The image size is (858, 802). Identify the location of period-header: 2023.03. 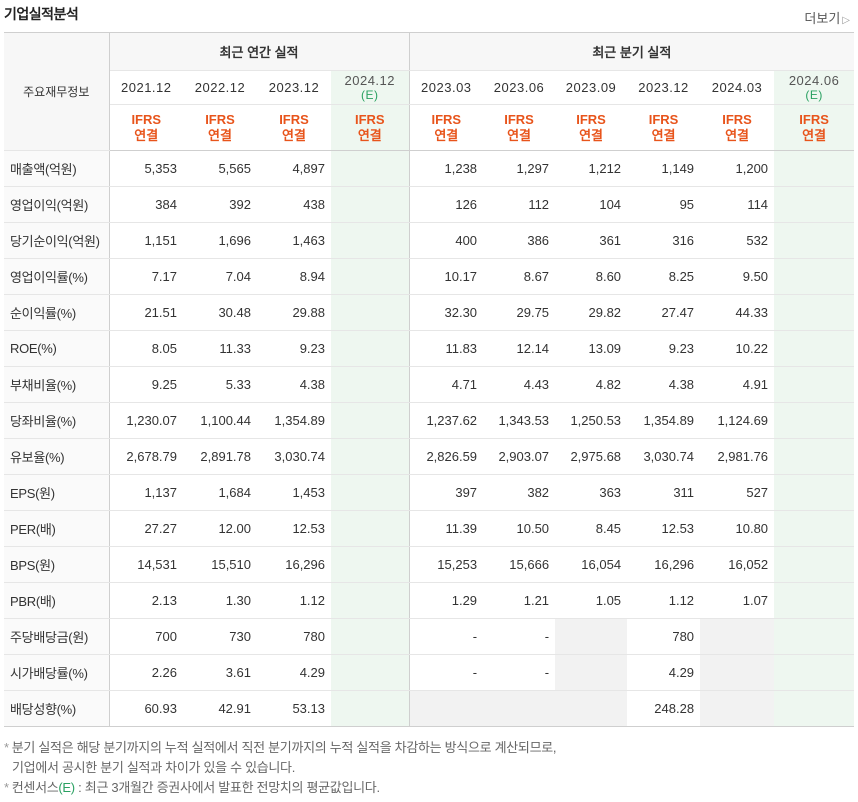
(446, 87).